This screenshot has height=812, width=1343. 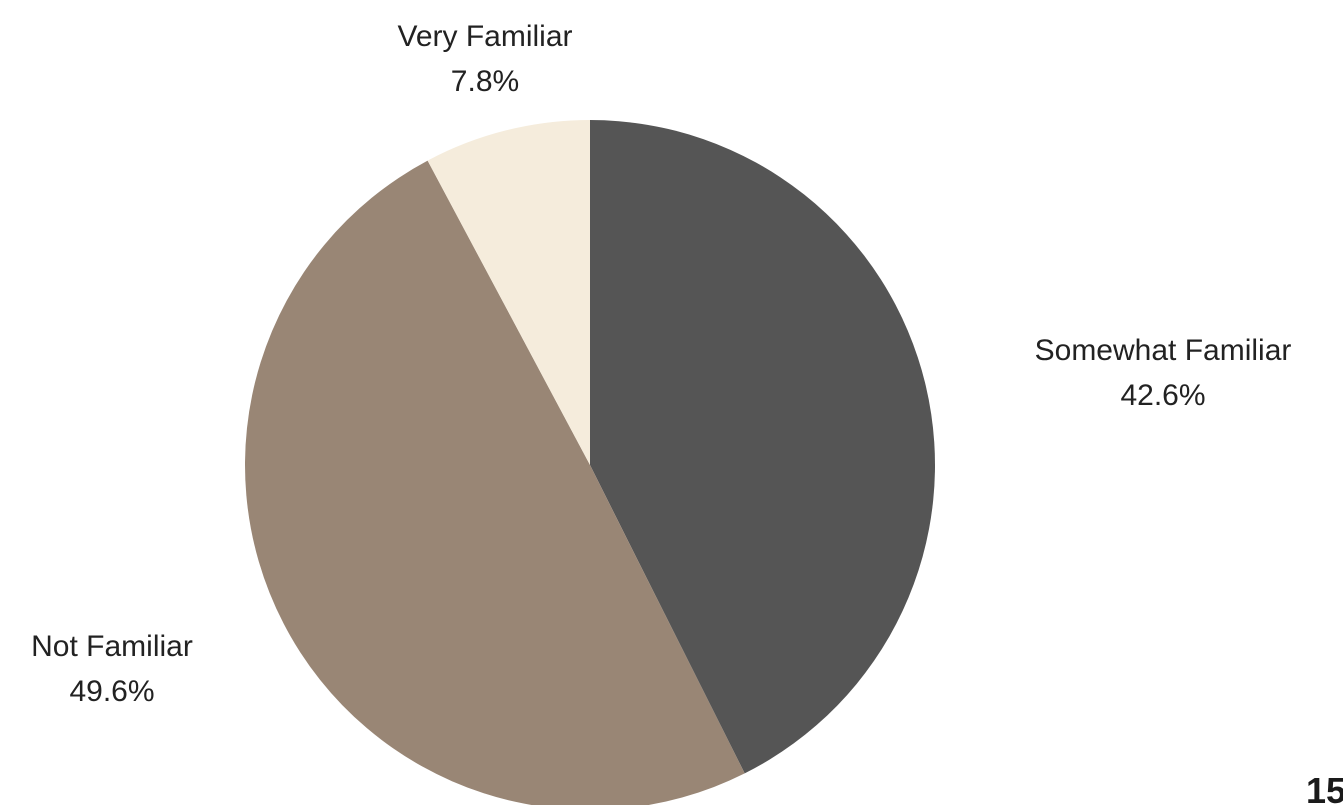 What do you see at coordinates (111, 691) in the screenshot?
I see `slice-value-label-not-familiar: 49.6%` at bounding box center [111, 691].